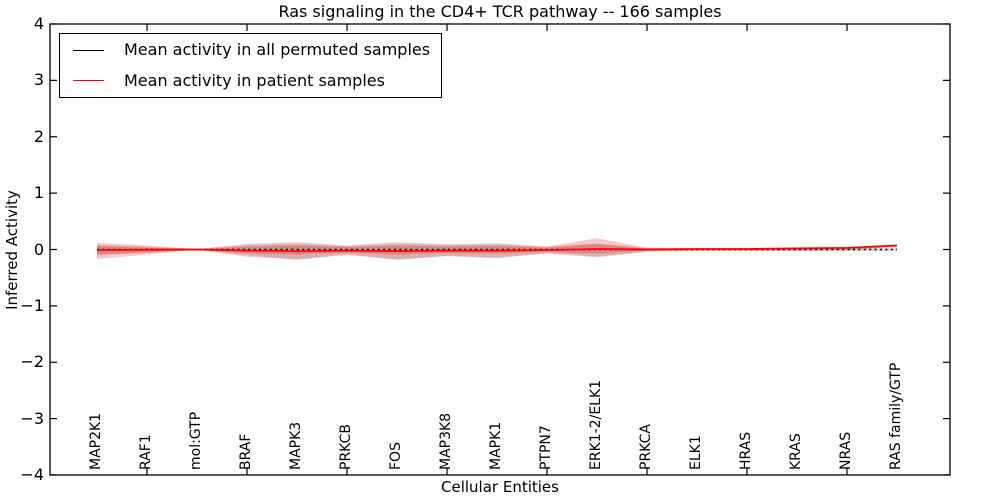  I want to click on legend-label-patient: Mean activity in patient samples, so click(254, 80).